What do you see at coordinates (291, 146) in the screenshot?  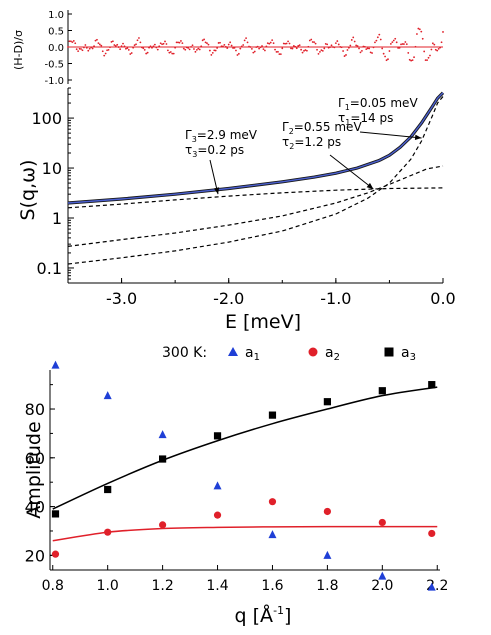 I see `annotation-tau-label-idx: 2` at bounding box center [291, 146].